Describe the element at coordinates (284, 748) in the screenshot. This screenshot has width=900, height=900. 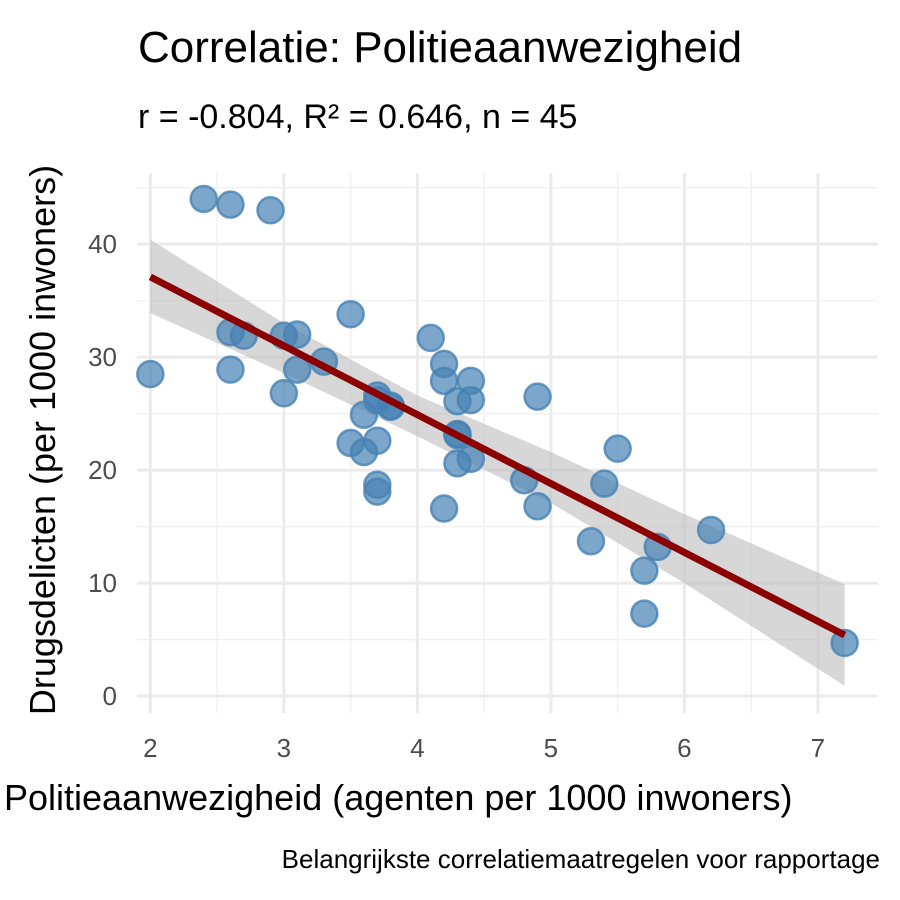
I see `x-tick-label: 3` at that location.